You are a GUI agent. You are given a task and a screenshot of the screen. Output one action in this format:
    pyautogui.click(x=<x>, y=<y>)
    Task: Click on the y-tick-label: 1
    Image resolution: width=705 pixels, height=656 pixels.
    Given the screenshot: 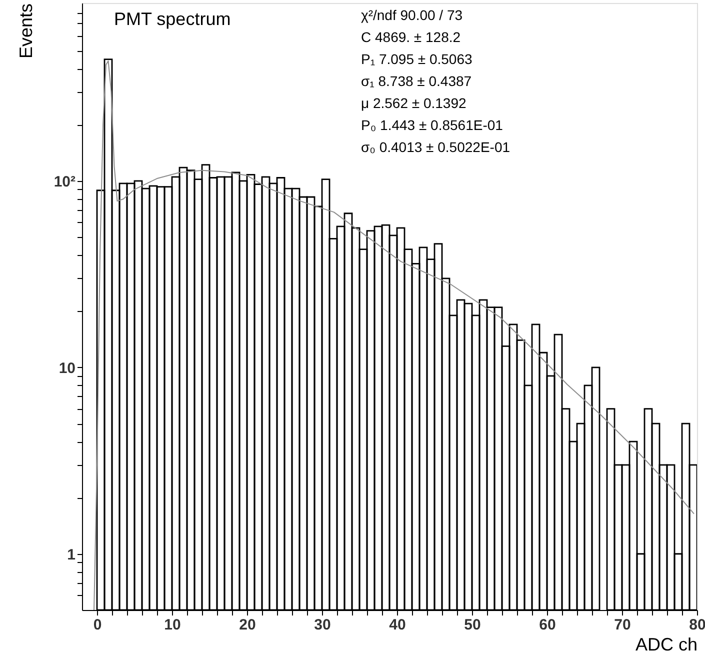 What is the action you would take?
    pyautogui.click(x=71, y=555)
    